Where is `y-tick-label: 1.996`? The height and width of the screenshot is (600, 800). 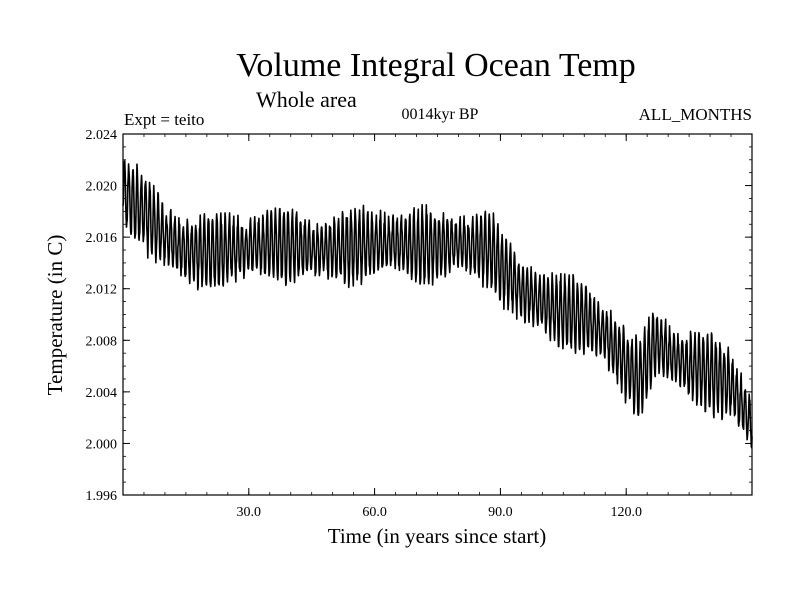
y-tick-label: 1.996 is located at coordinates (102, 496).